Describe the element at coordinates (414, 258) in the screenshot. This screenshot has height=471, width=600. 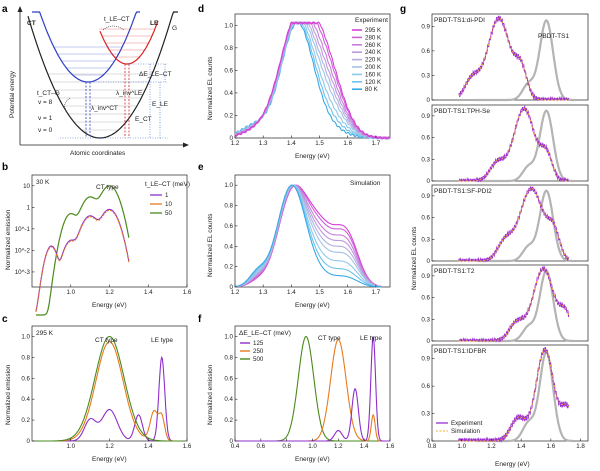
I see `g-ylabel: Normalized EL counts` at that location.